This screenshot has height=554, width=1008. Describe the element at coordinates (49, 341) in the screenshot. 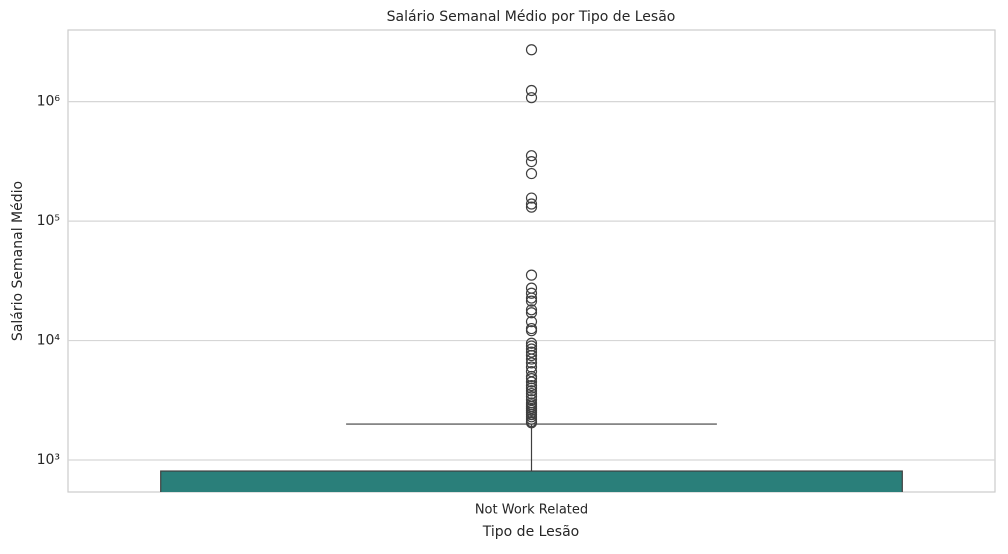

I see `y-tick-label: 10⁴` at that location.